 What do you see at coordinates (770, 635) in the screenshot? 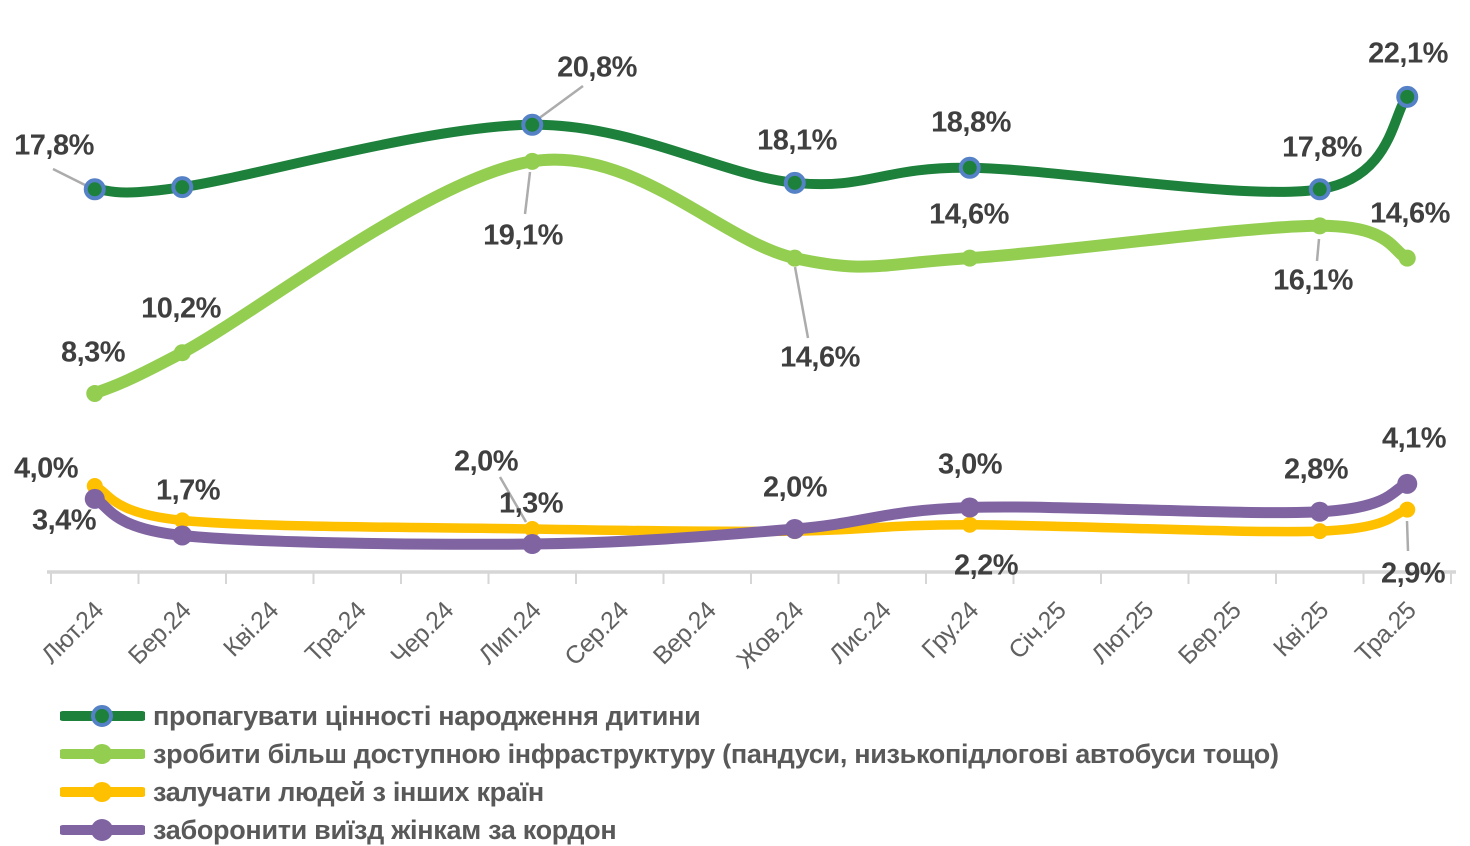
I see `x-axis-label: Жов.24` at bounding box center [770, 635].